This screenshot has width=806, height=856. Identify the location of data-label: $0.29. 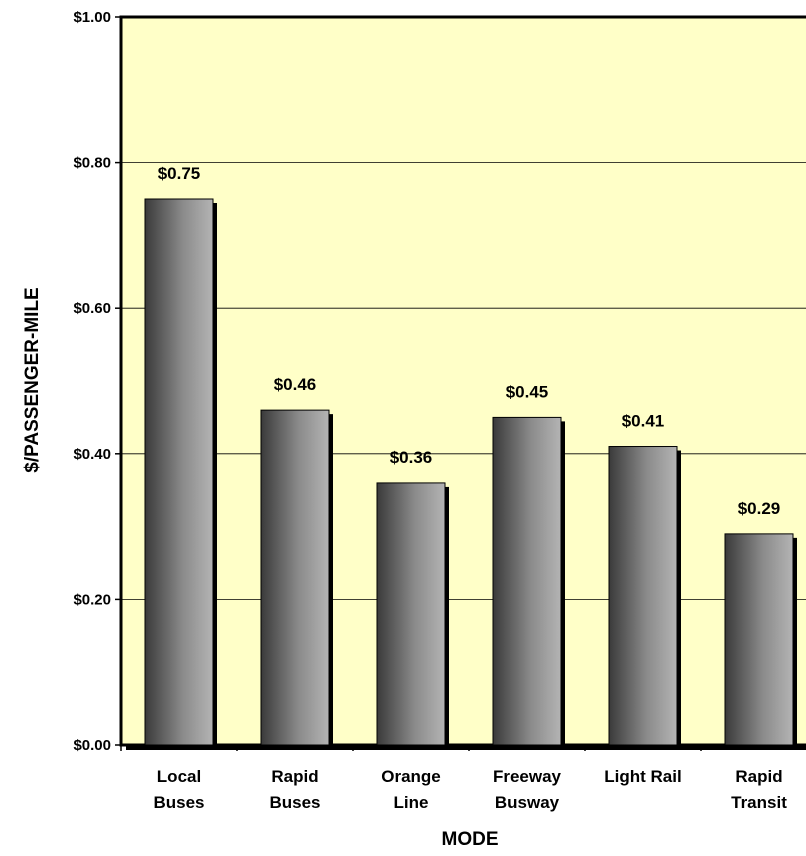
(759, 508).